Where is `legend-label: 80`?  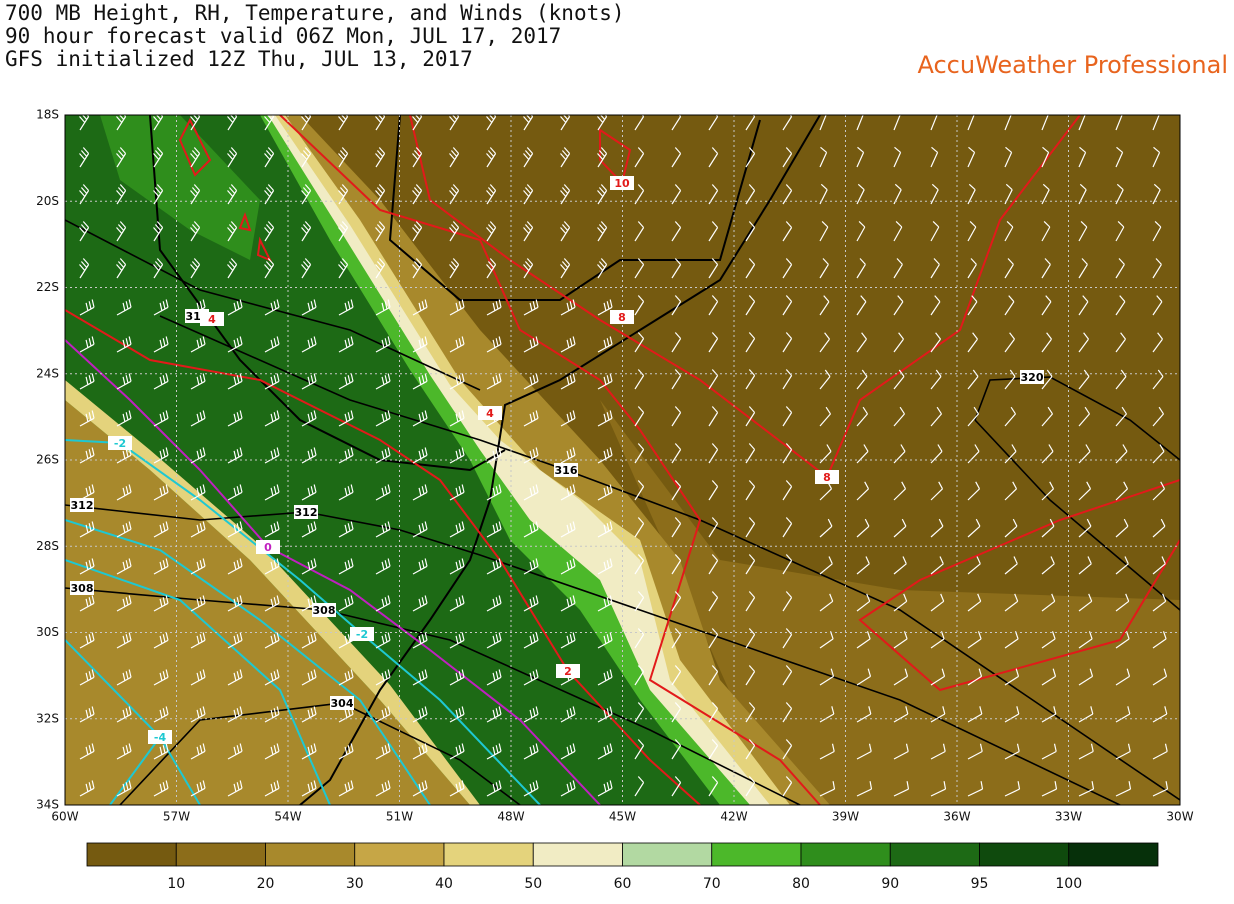
legend-label: 80 is located at coordinates (801, 884).